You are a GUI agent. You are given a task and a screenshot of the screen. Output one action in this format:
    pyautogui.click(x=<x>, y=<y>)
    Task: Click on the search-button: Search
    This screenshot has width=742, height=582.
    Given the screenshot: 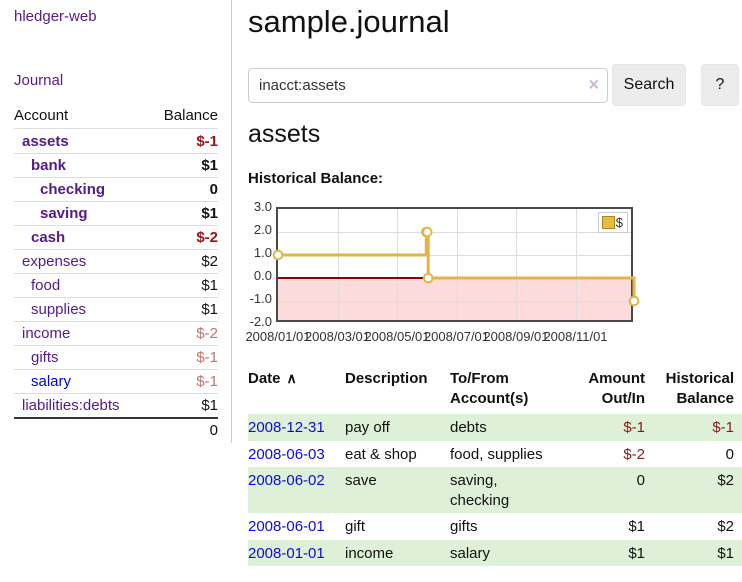 What is the action you would take?
    pyautogui.click(x=649, y=85)
    